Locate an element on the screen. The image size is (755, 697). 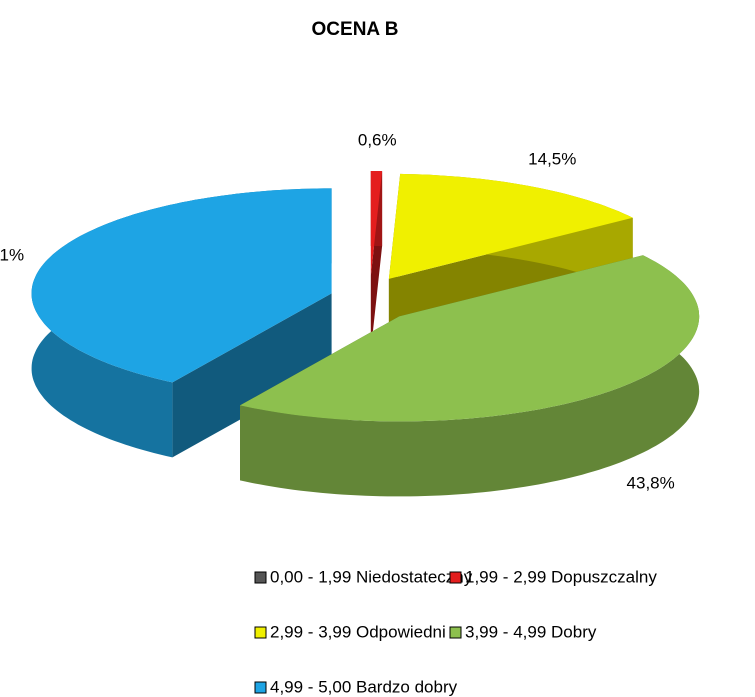
chart-title: OCENA B is located at coordinates (355, 29).